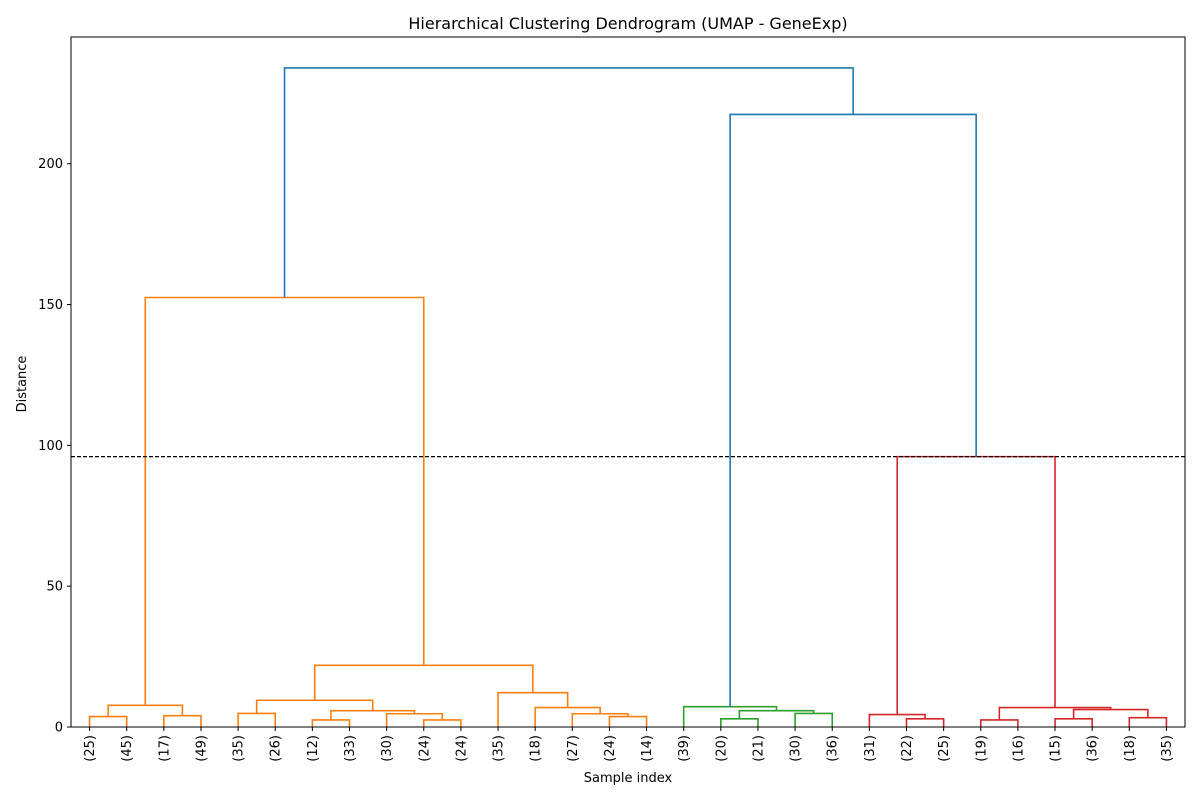 The width and height of the screenshot is (1200, 800). What do you see at coordinates (313, 748) in the screenshot?
I see `leaf-label: (12)` at bounding box center [313, 748].